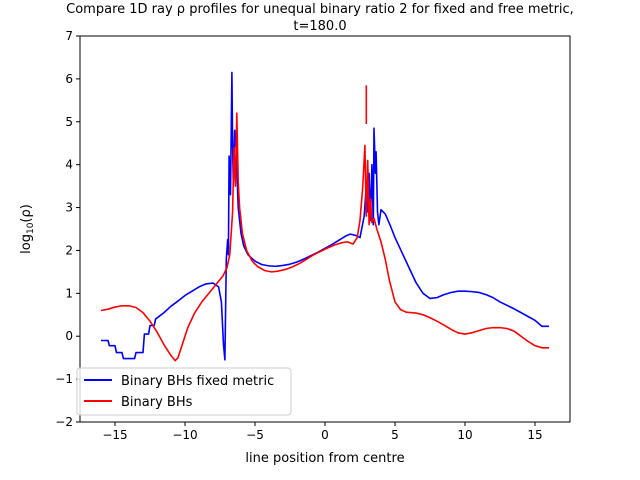 This screenshot has width=640, height=480. What do you see at coordinates (319, 26) in the screenshot?
I see `chart-subtitle: t=180.0` at bounding box center [319, 26].